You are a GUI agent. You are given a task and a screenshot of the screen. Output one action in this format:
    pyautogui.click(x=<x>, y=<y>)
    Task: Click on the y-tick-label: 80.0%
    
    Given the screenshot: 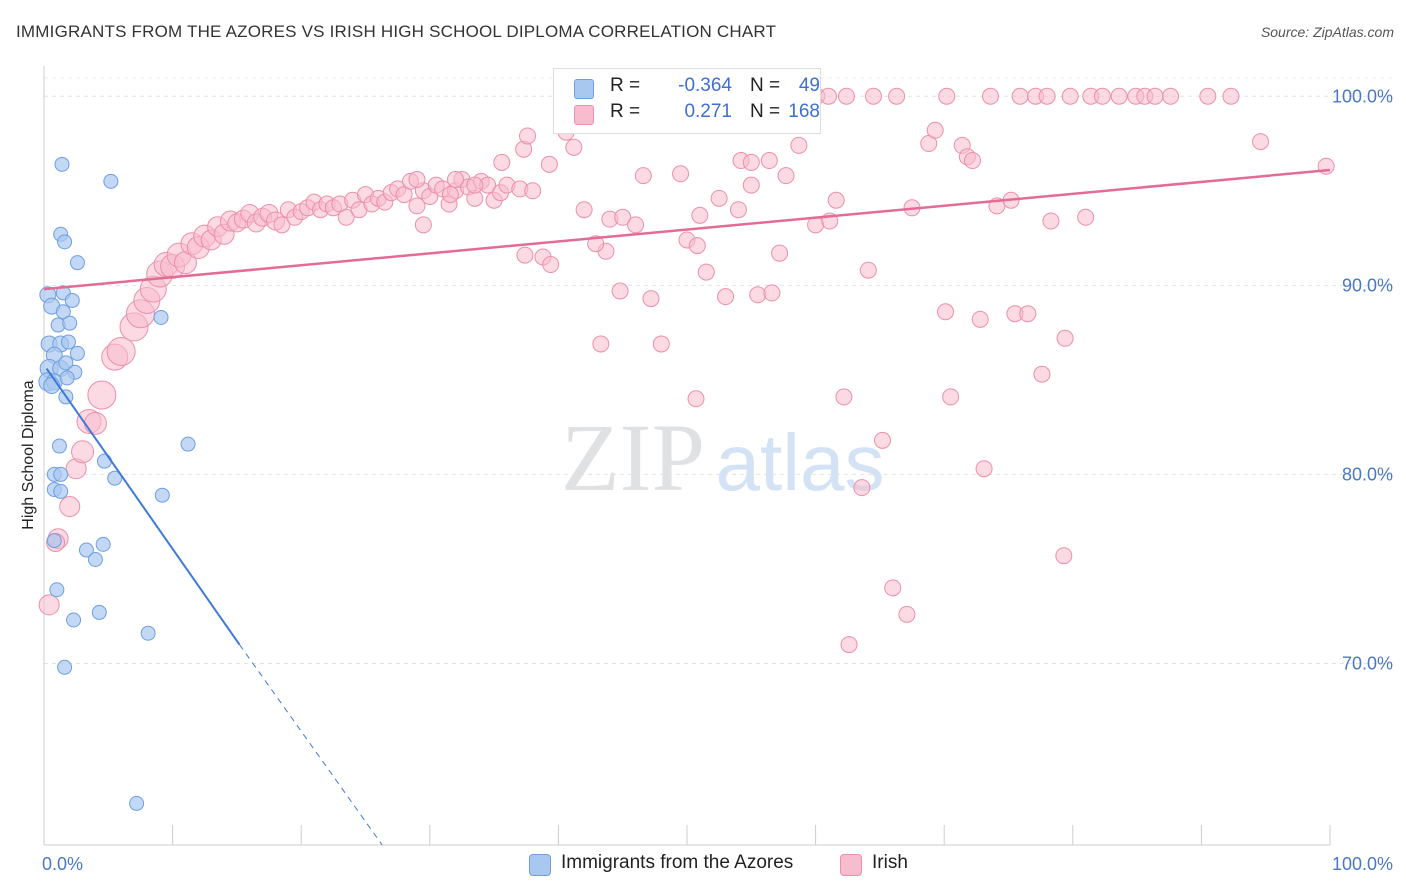 What is the action you would take?
    pyautogui.click(x=1367, y=474)
    